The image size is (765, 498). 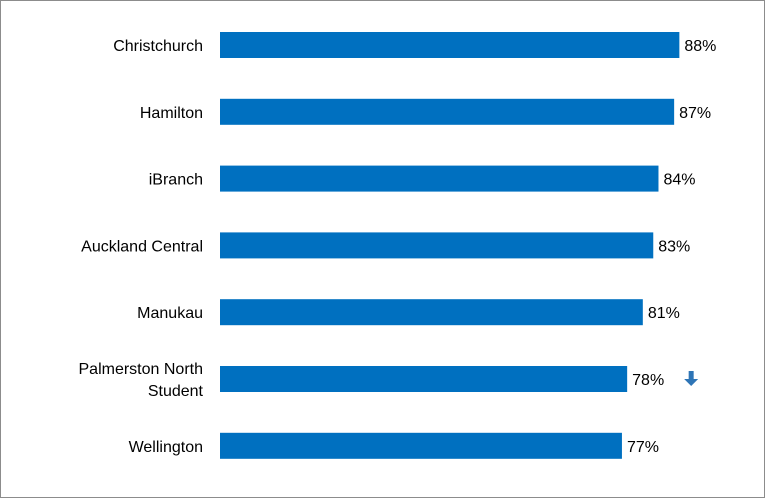 I want to click on category-label: Wellington, so click(x=166, y=447).